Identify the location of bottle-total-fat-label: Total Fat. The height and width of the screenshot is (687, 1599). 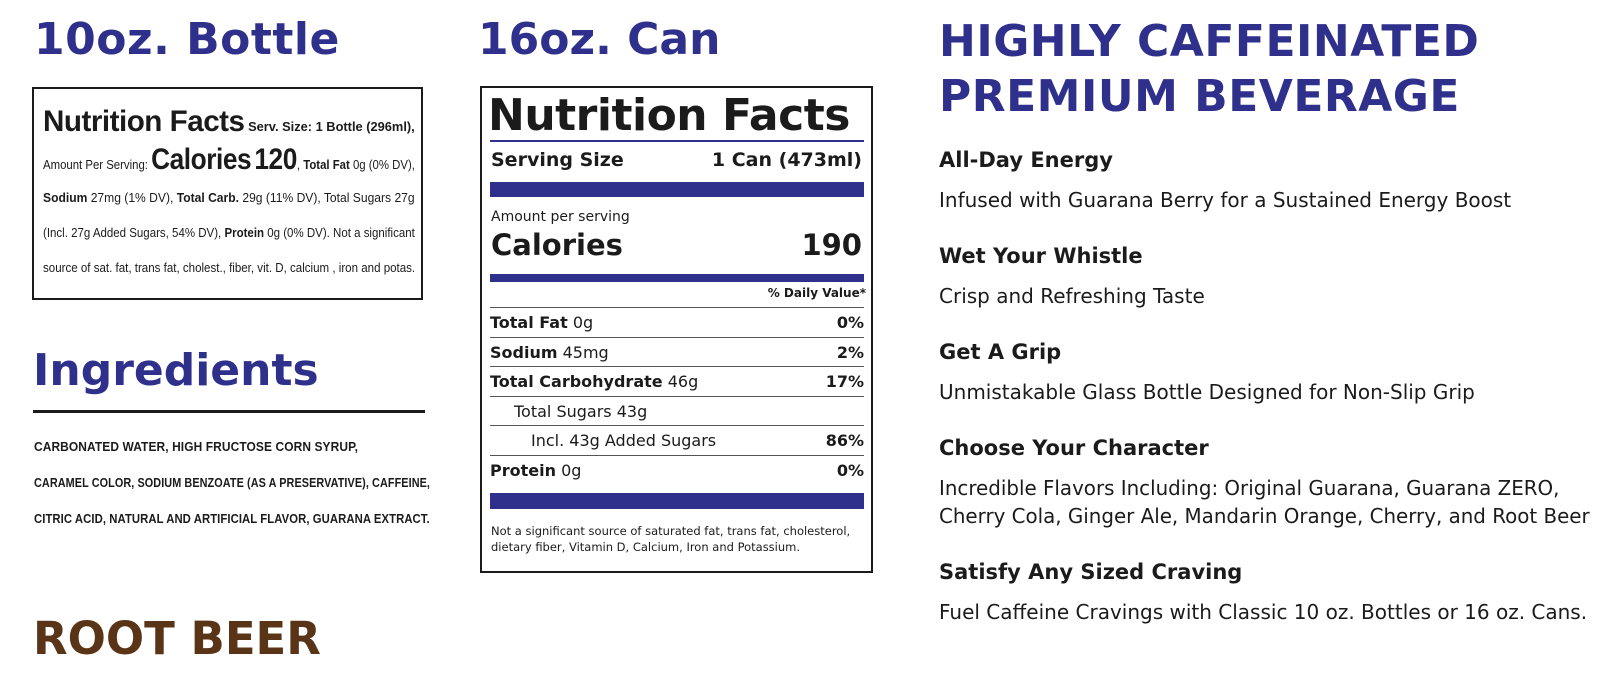
(326, 164).